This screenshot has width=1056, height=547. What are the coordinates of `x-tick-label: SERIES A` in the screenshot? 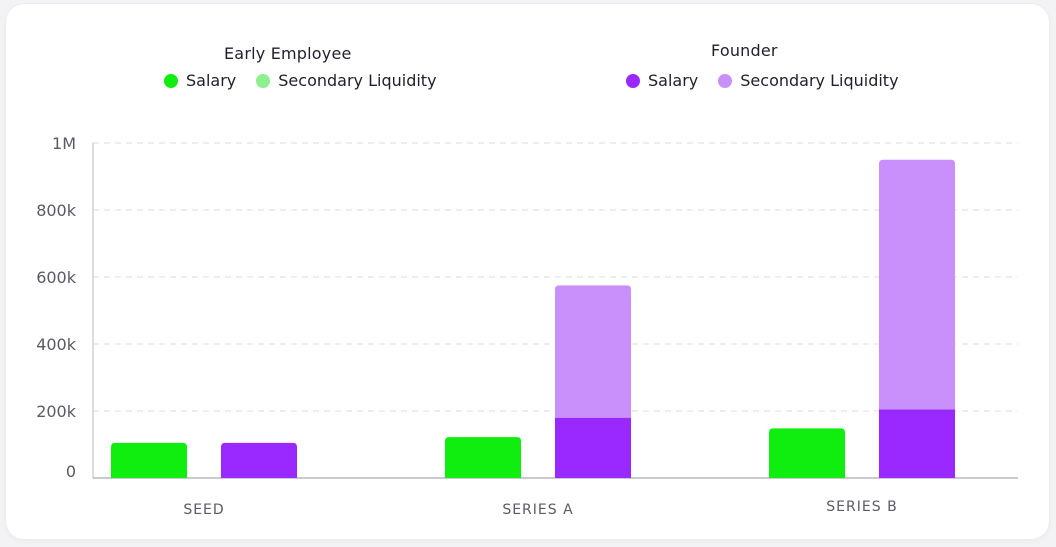 It's located at (537, 510).